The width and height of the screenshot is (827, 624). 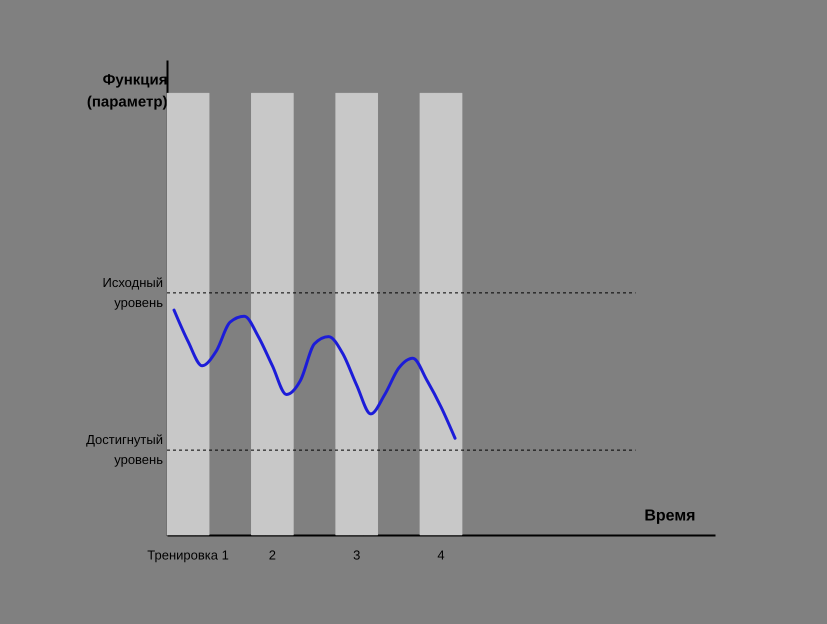 What do you see at coordinates (356, 555) in the screenshot?
I see `x-tick-label: 3` at bounding box center [356, 555].